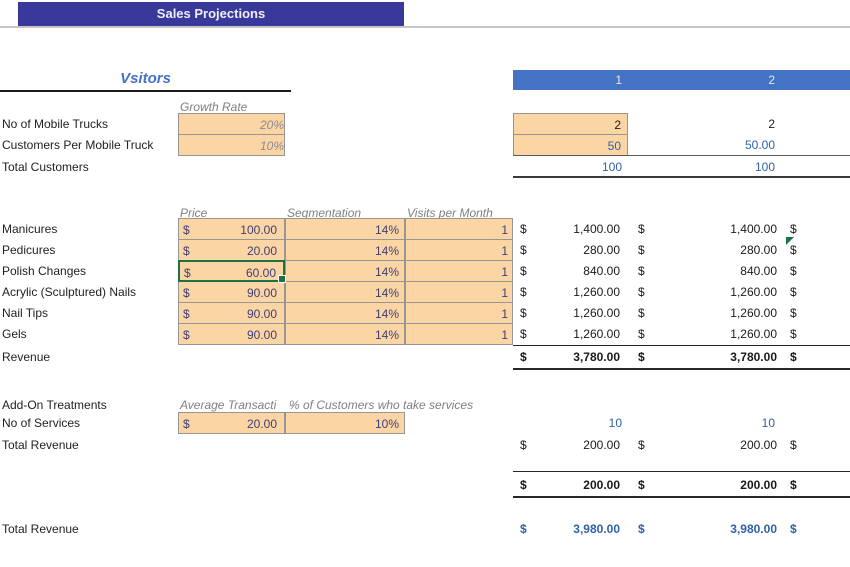 The image size is (850, 567). I want to click on cell-addon-subtotal-month2: $200.00, so click(705, 485).